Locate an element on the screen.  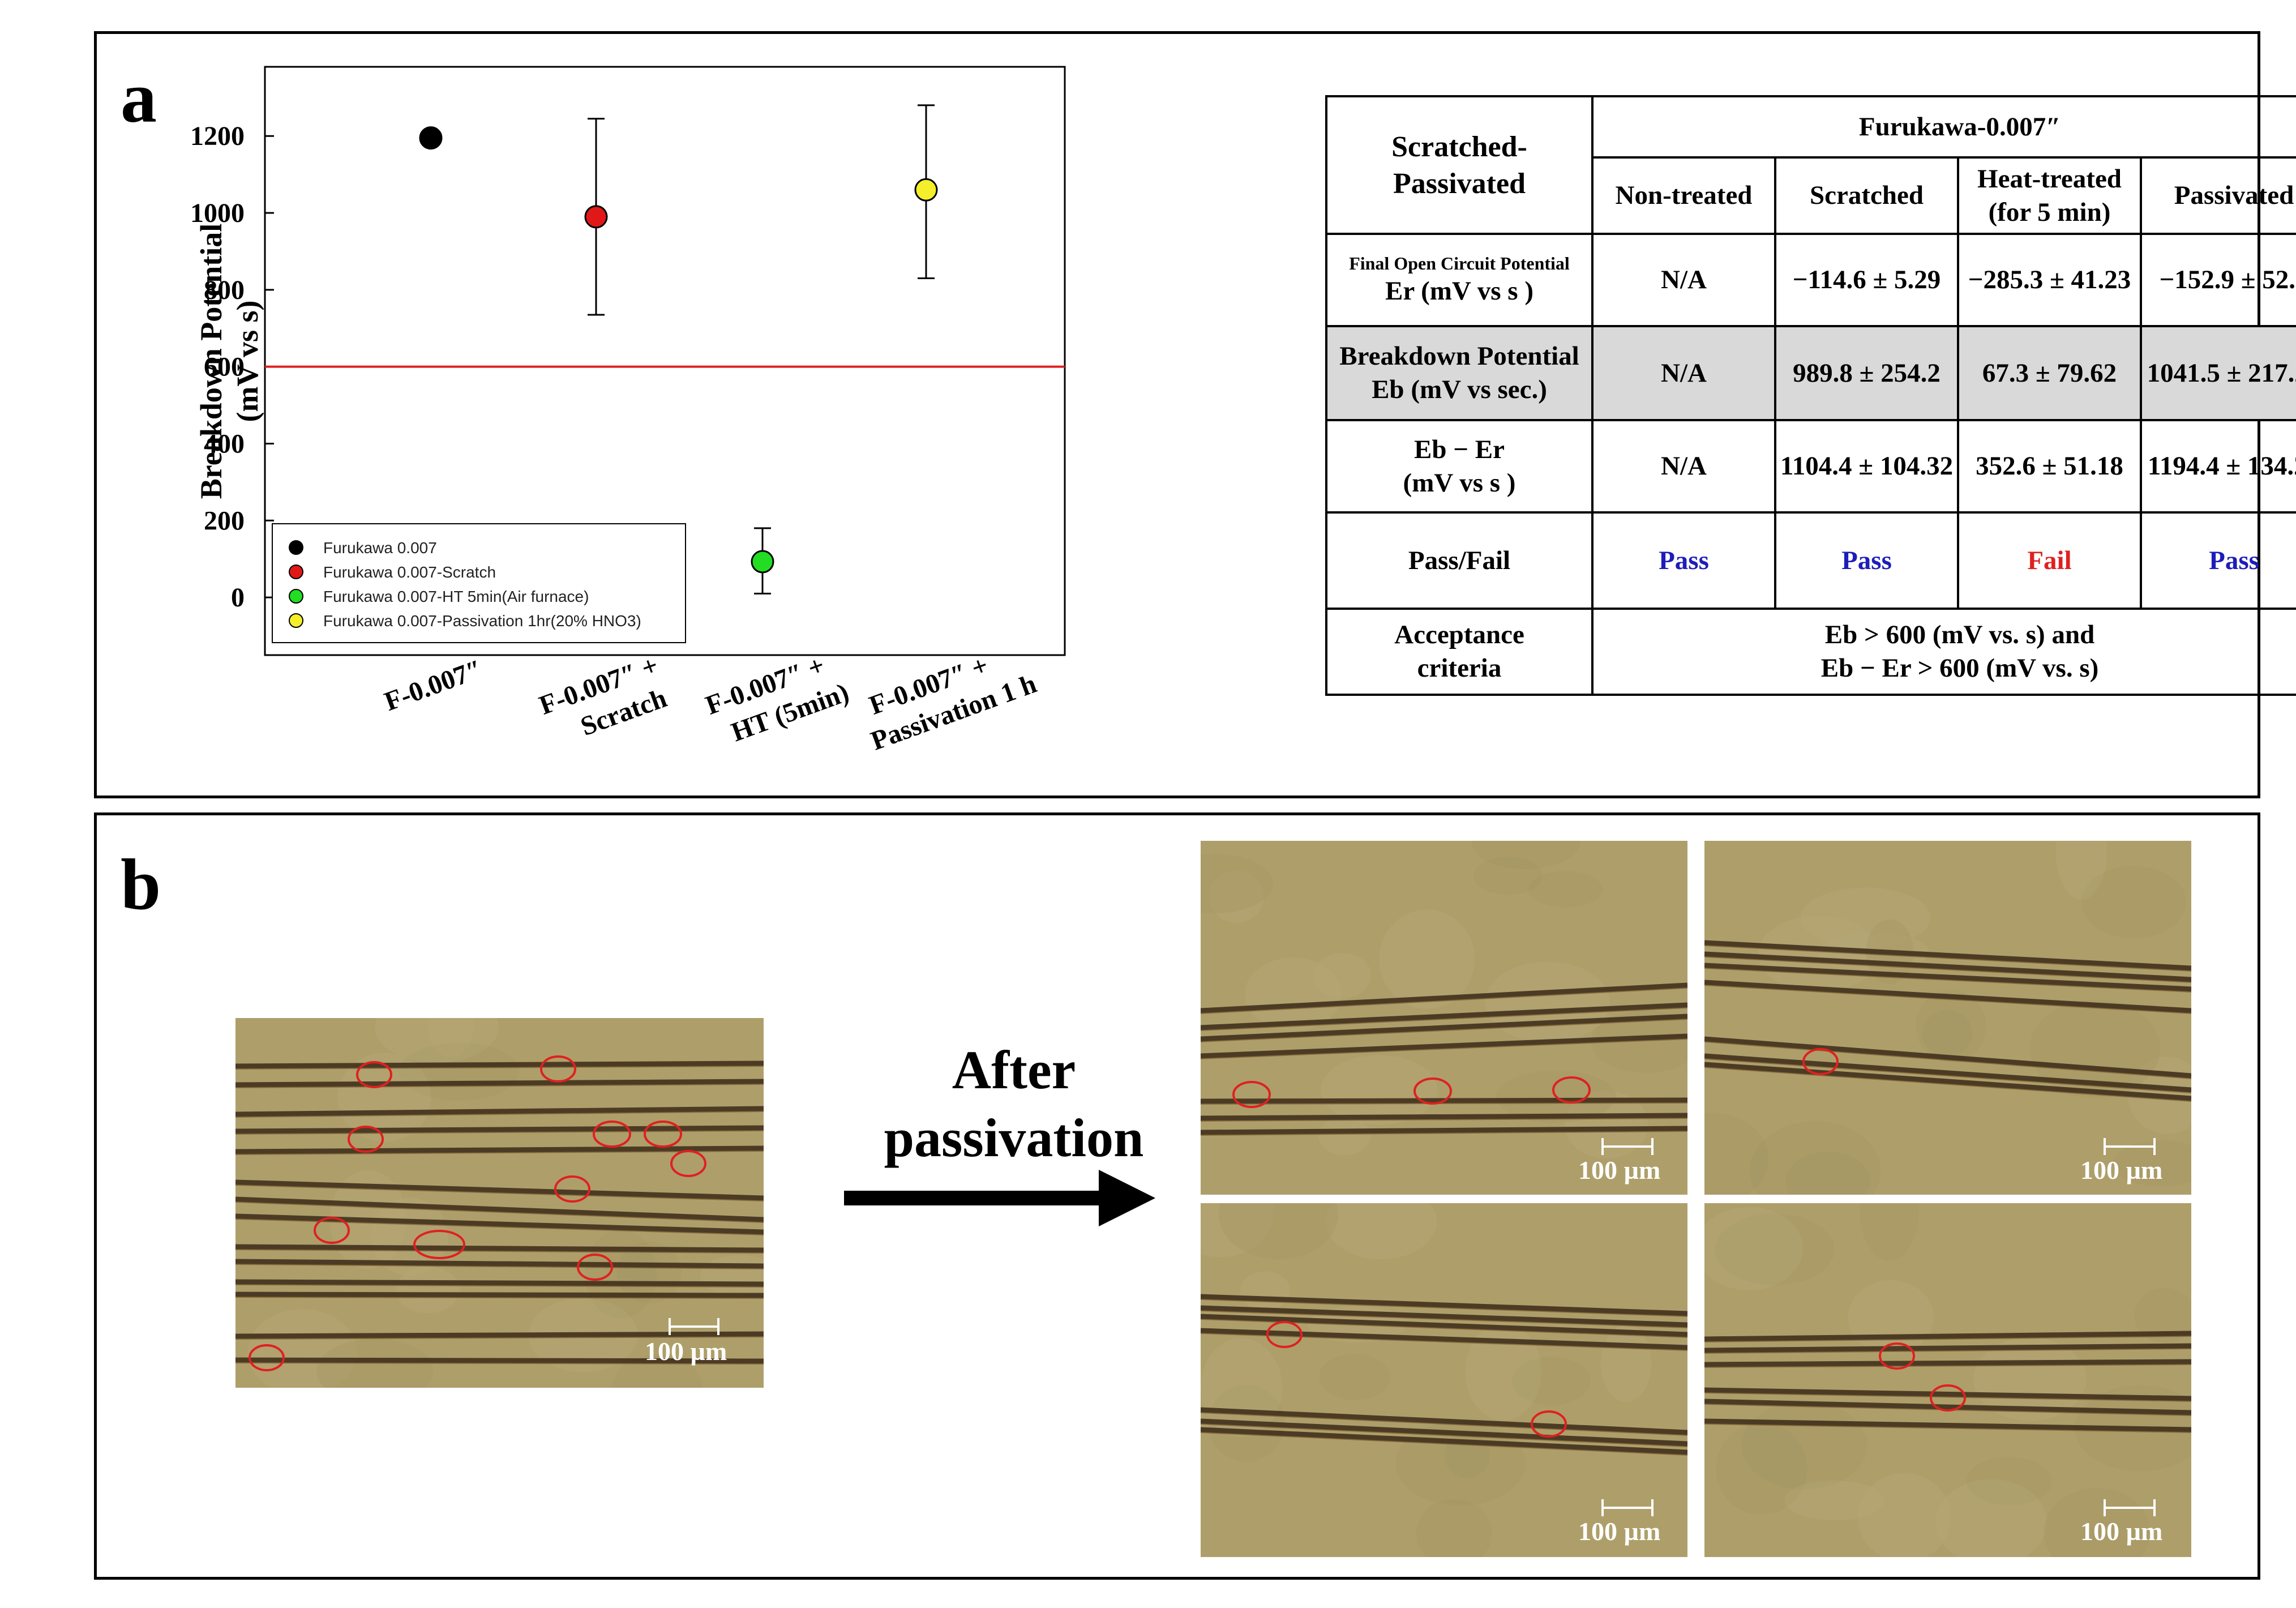
table-cell: −152.9 ± 52.5 is located at coordinates (2217, 280).